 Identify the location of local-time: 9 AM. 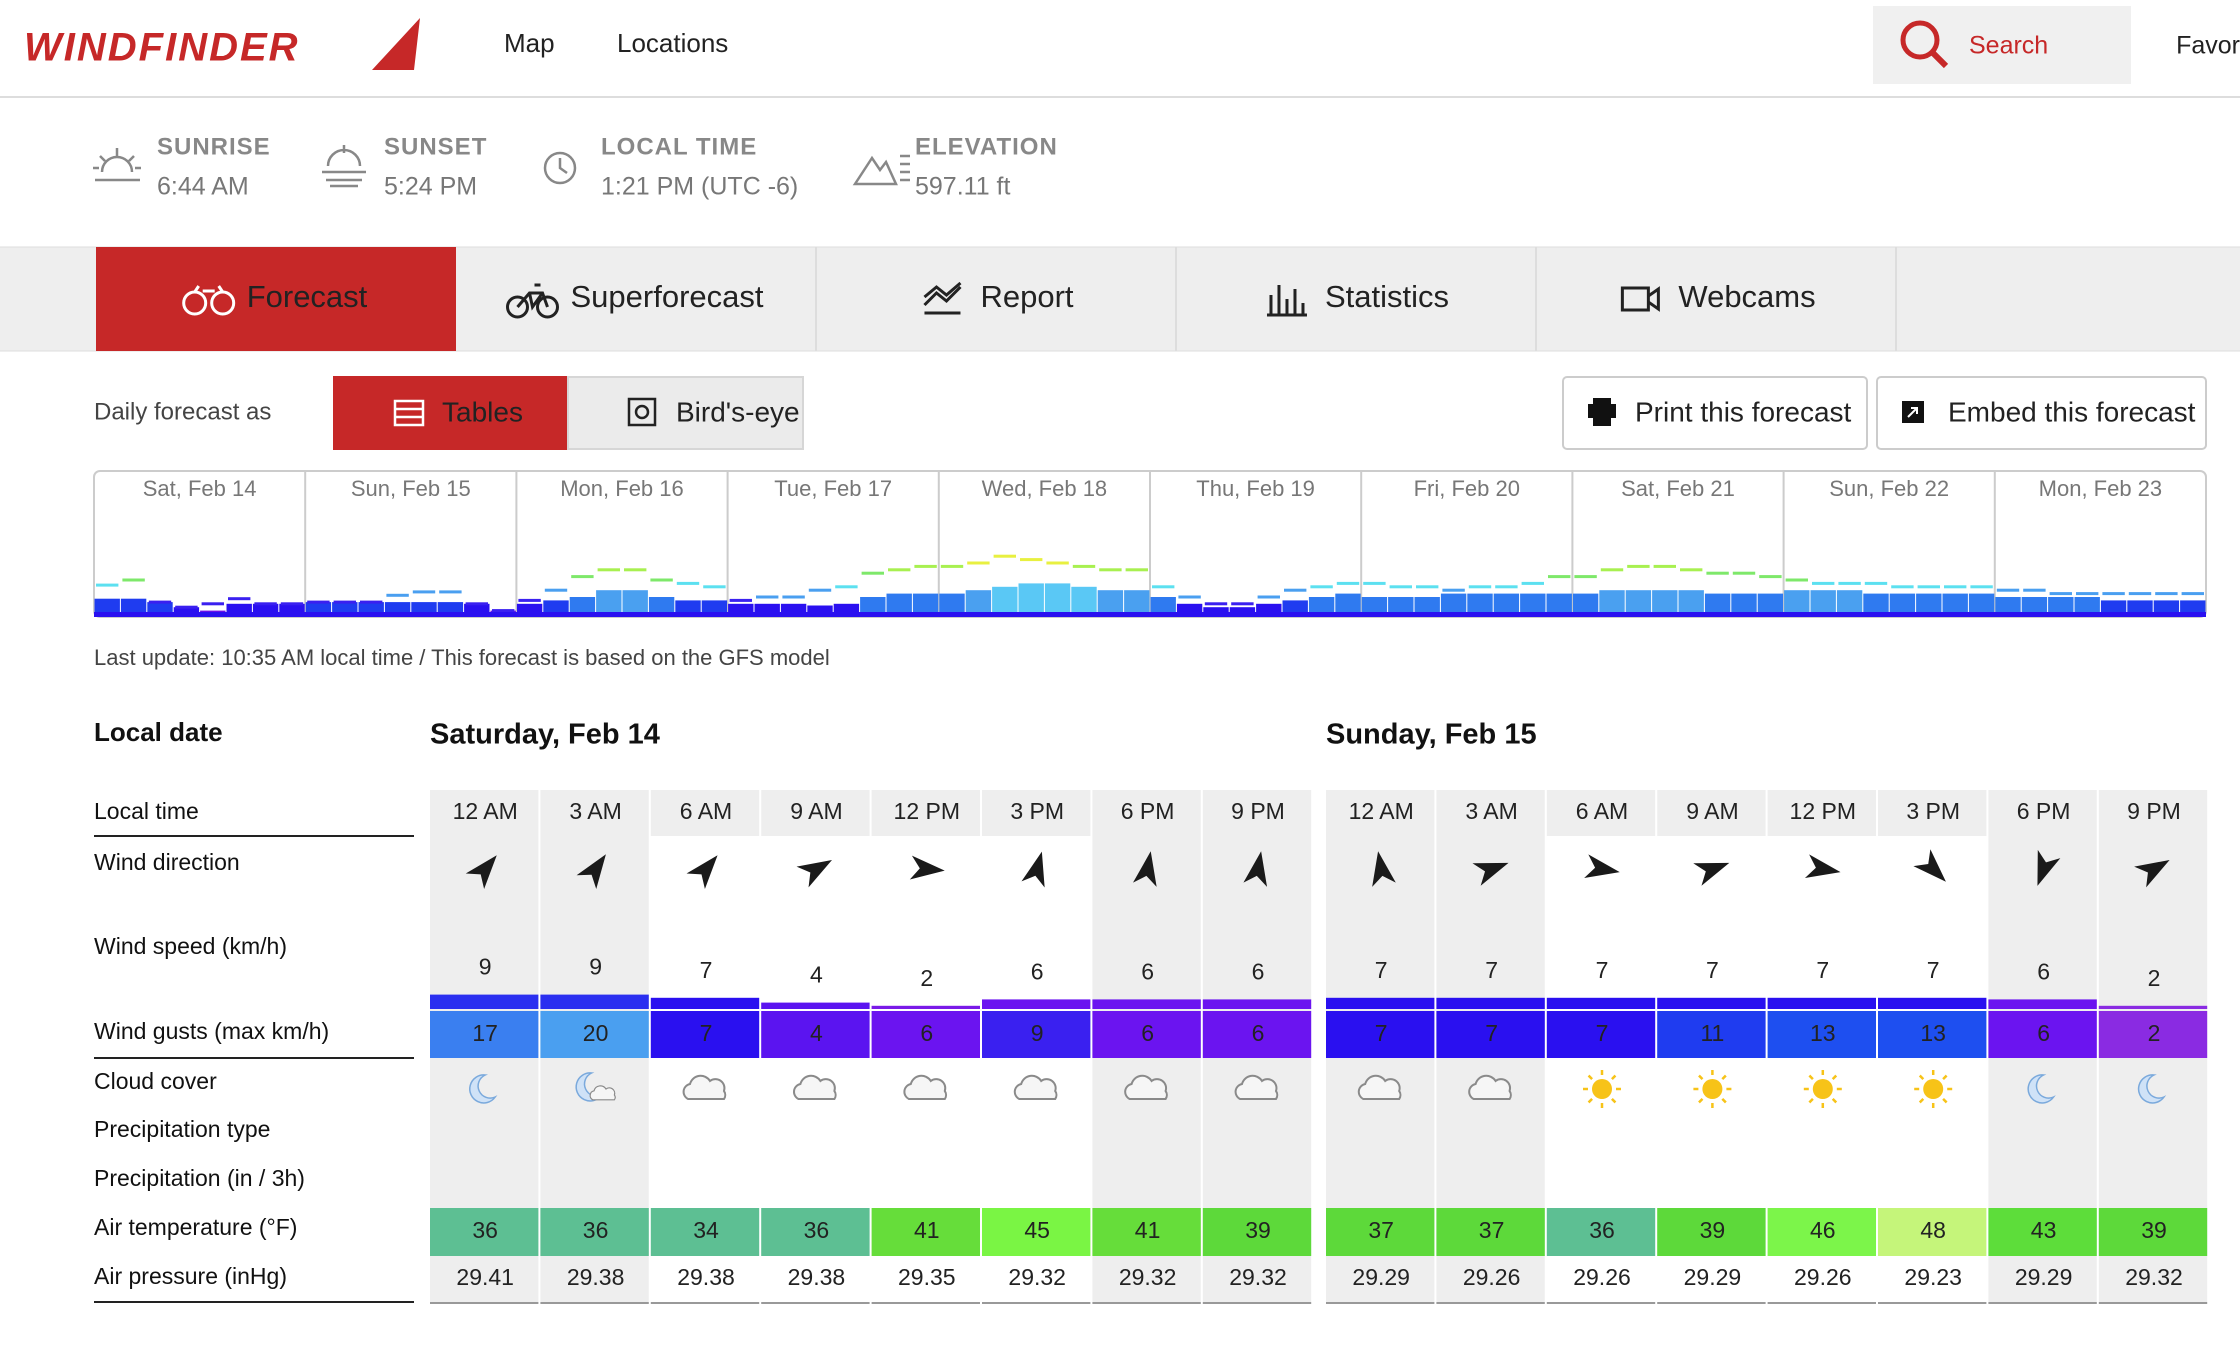
(816, 811).